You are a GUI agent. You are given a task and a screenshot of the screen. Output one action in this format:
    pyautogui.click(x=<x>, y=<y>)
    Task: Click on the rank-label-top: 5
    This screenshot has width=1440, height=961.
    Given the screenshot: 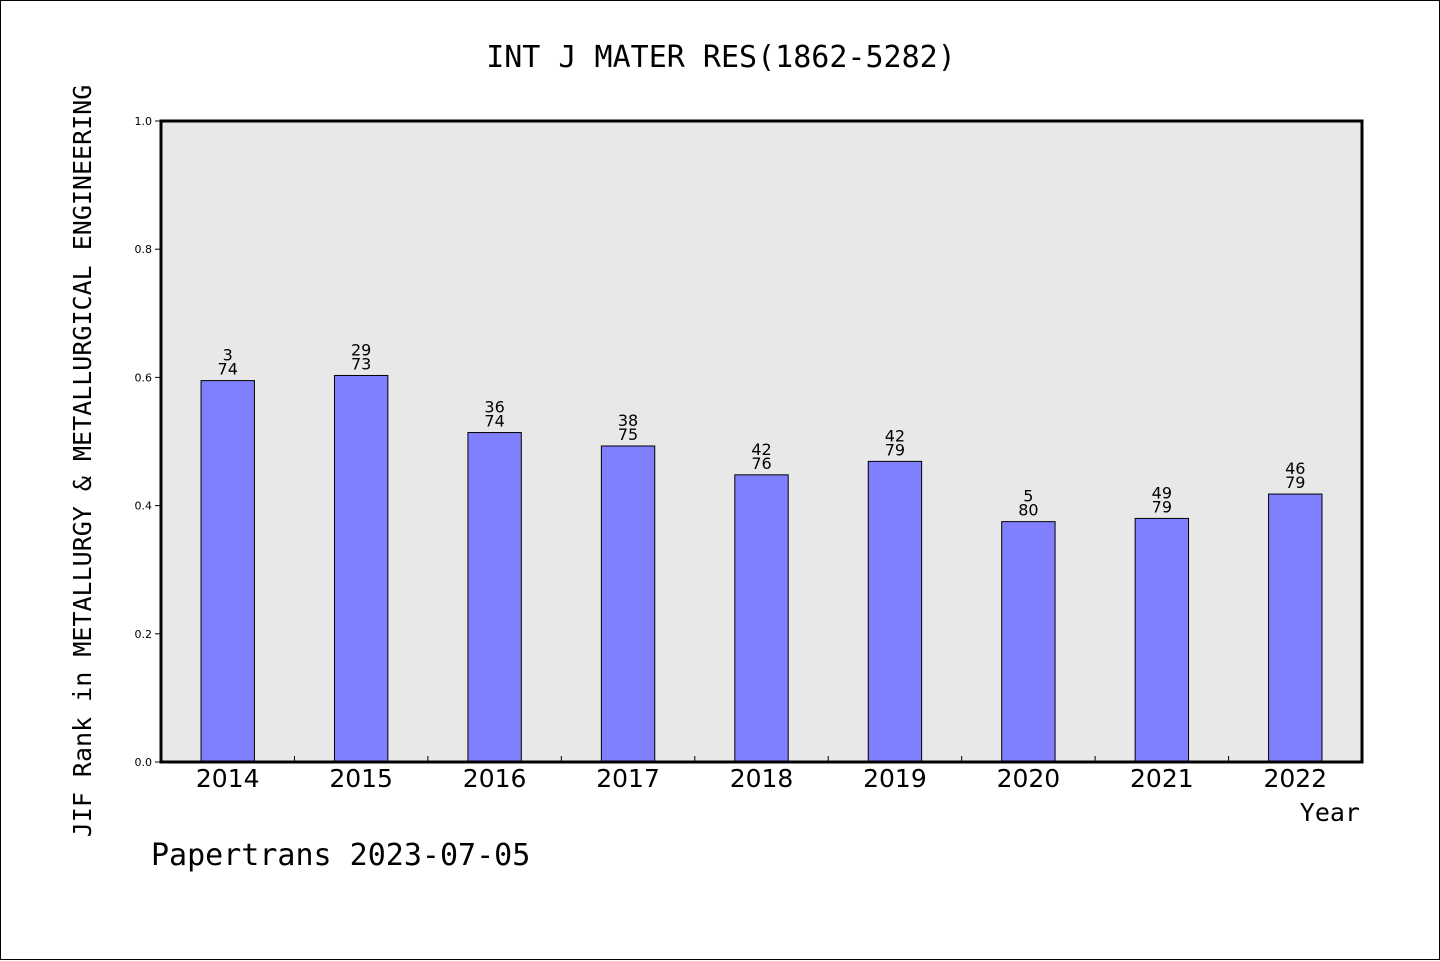 What is the action you would take?
    pyautogui.click(x=1028, y=496)
    